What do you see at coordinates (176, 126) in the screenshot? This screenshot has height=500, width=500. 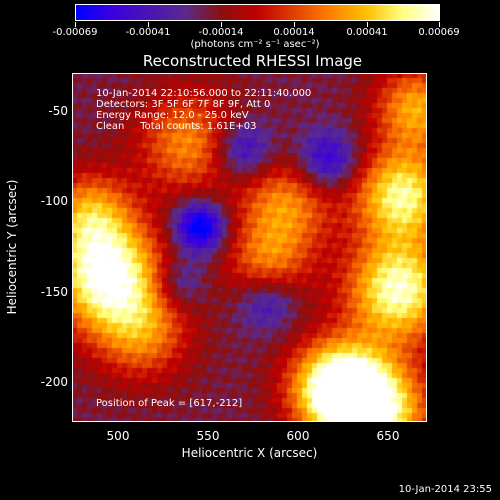 I see `info-line-counts: Clean Total counts: 1.61E+03` at bounding box center [176, 126].